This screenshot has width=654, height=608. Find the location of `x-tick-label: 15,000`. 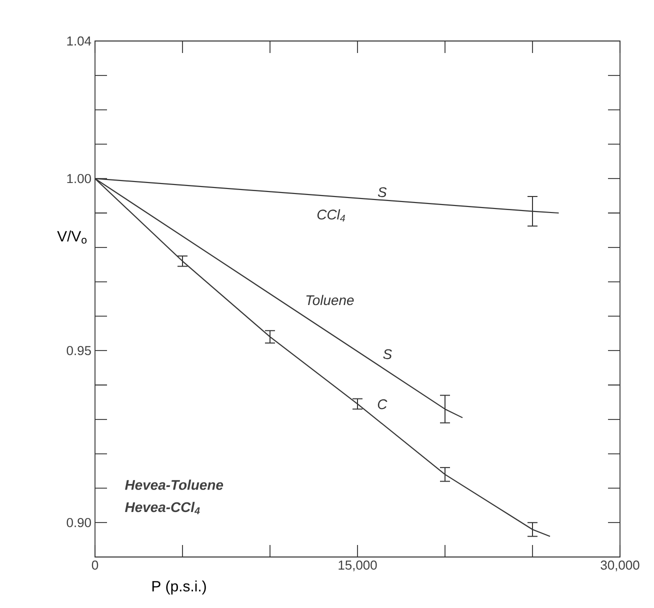

x-tick-label: 15,000 is located at coordinates (357, 566).